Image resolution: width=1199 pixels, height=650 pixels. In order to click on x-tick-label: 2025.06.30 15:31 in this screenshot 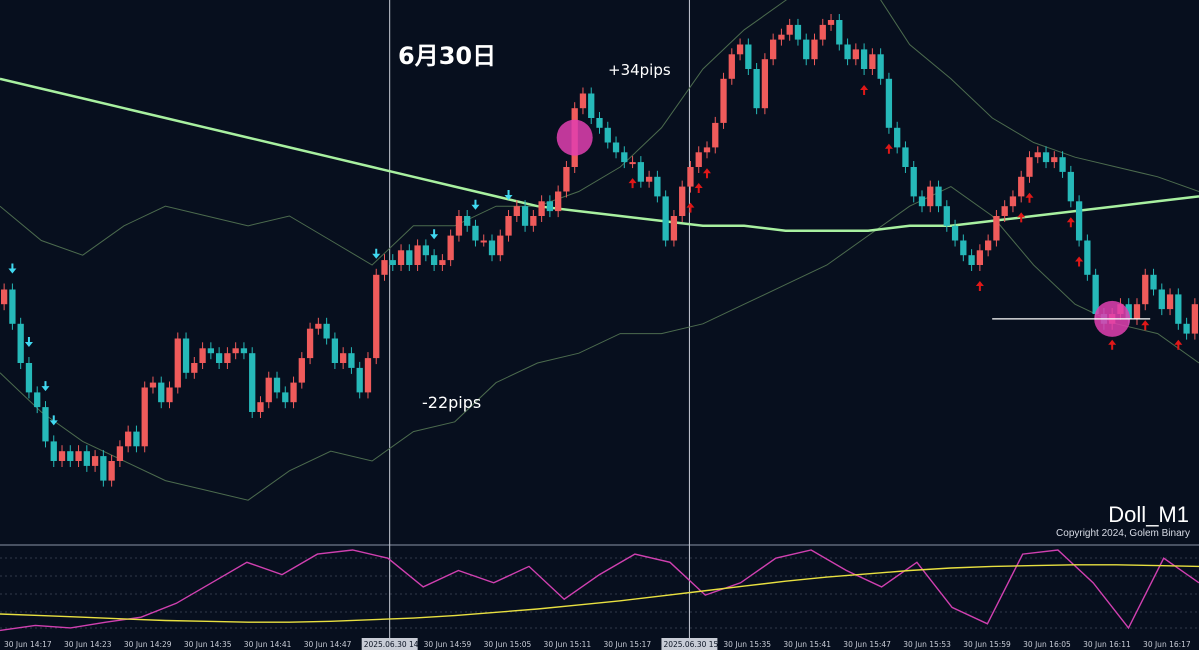, I will do `click(696, 644)`.